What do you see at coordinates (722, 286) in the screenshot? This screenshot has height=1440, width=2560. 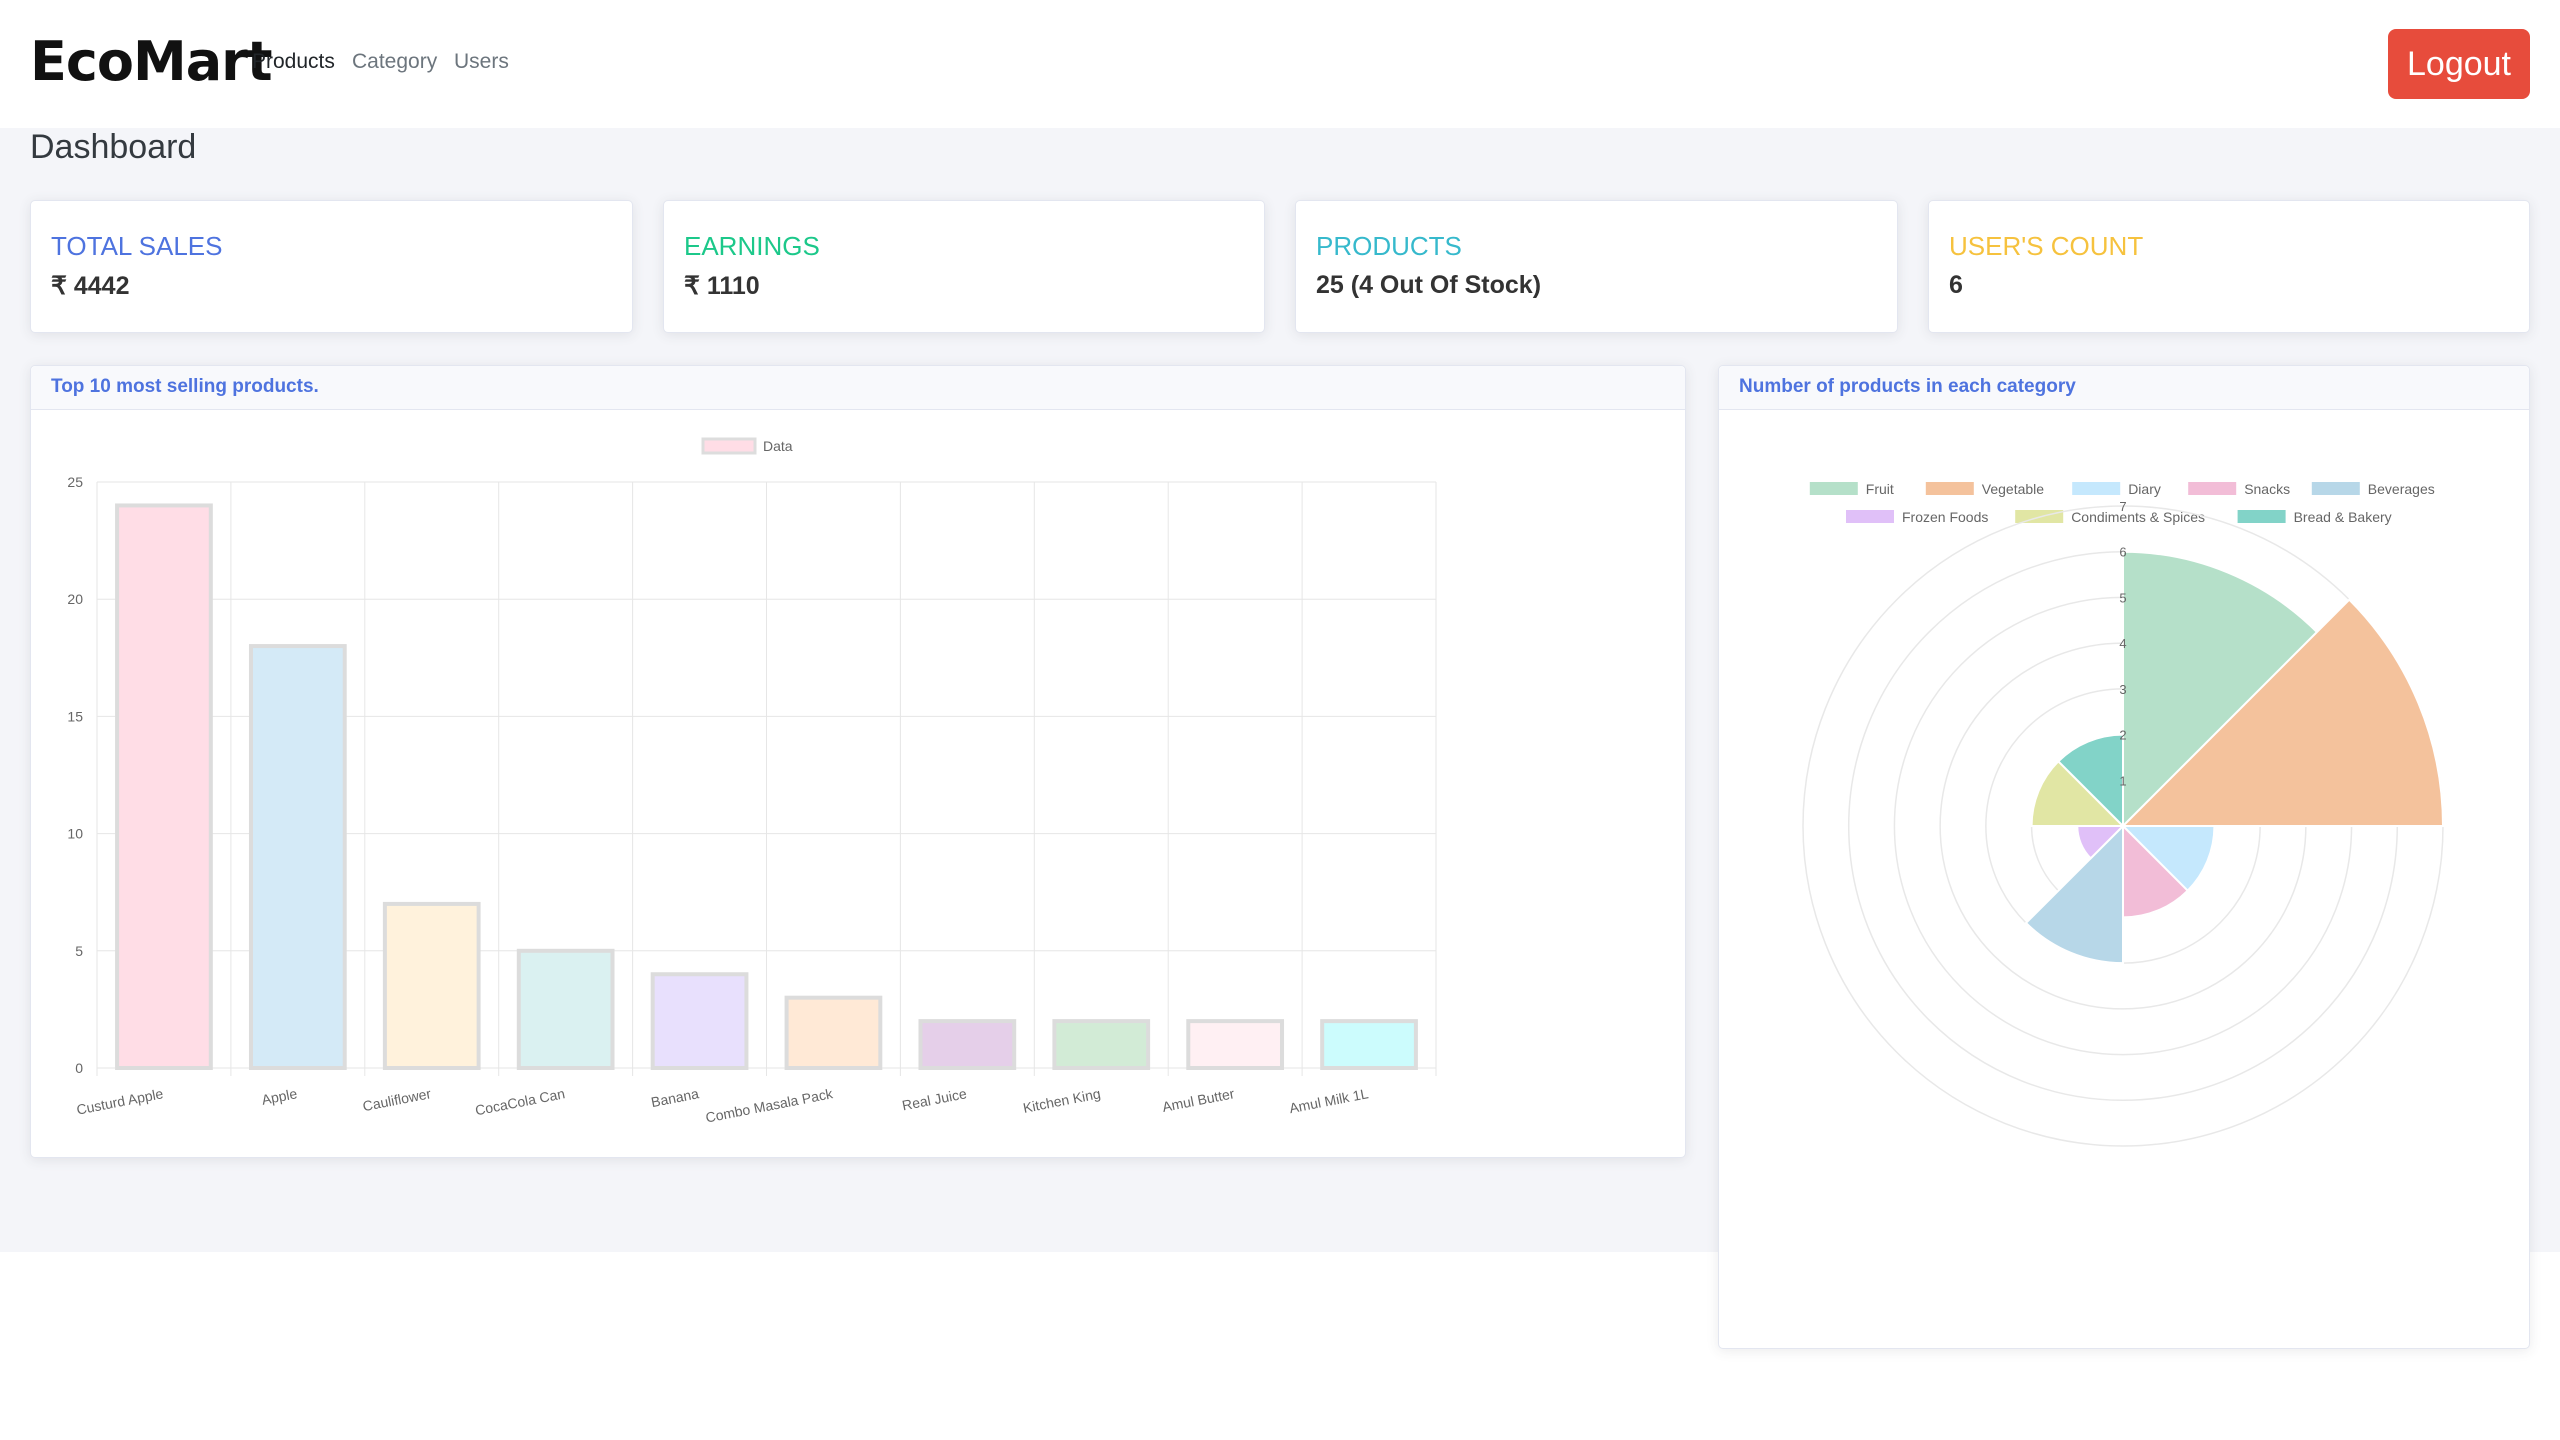 I see `stat-value: ₹ 1110` at bounding box center [722, 286].